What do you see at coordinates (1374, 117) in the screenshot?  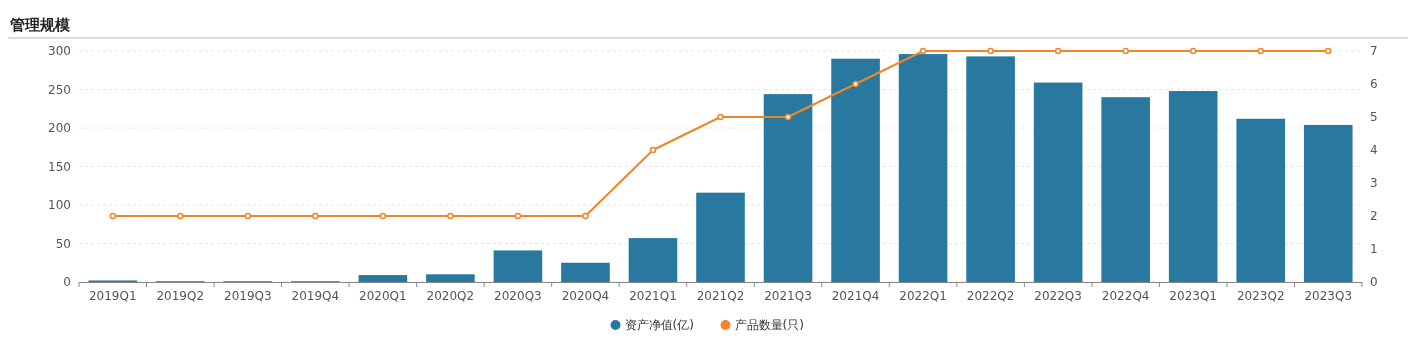 I see `y2-tick-label: 5` at bounding box center [1374, 117].